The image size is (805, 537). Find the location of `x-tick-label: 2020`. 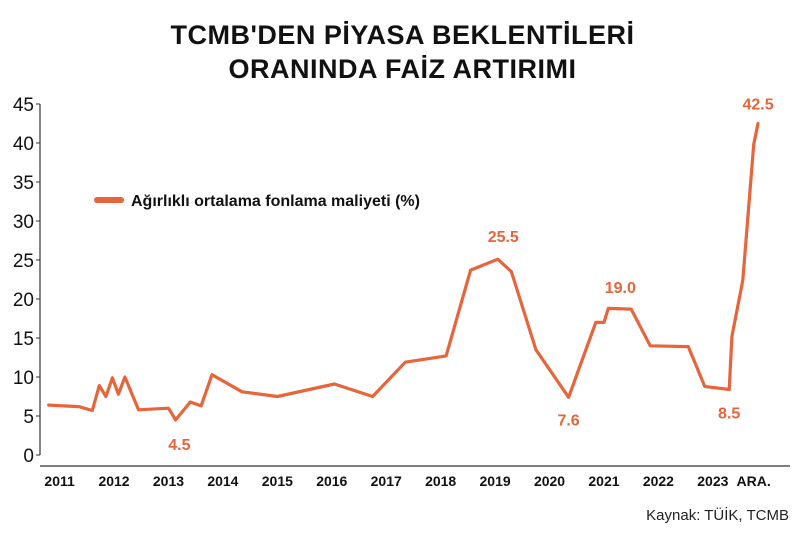

x-tick-label: 2020 is located at coordinates (549, 481).